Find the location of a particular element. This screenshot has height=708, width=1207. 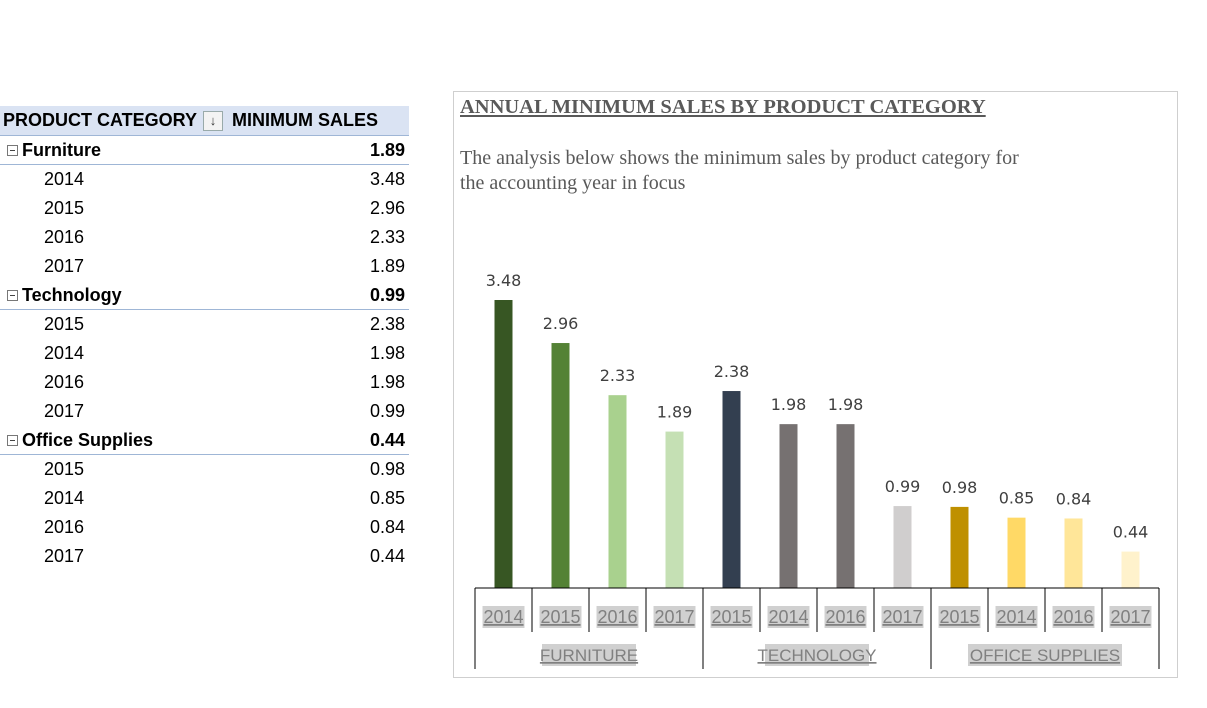

pivot-row: 2015 0.98 is located at coordinates (204, 469).